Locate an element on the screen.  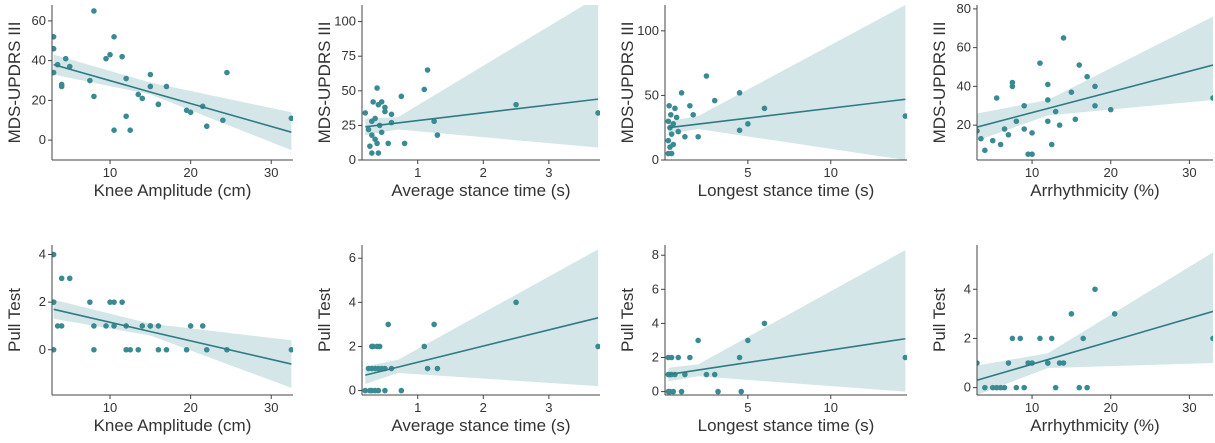
x-tick-label: 2 is located at coordinates (483, 172).